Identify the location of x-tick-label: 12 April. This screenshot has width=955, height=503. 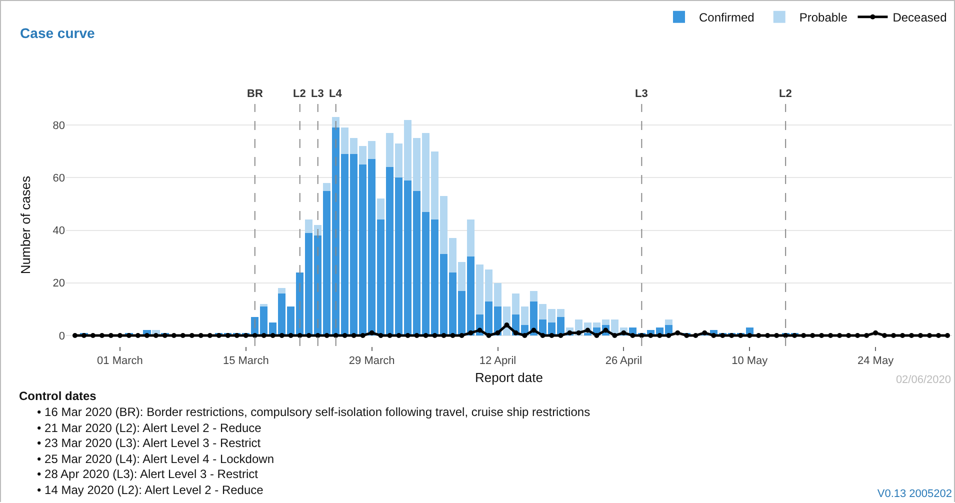
(497, 361).